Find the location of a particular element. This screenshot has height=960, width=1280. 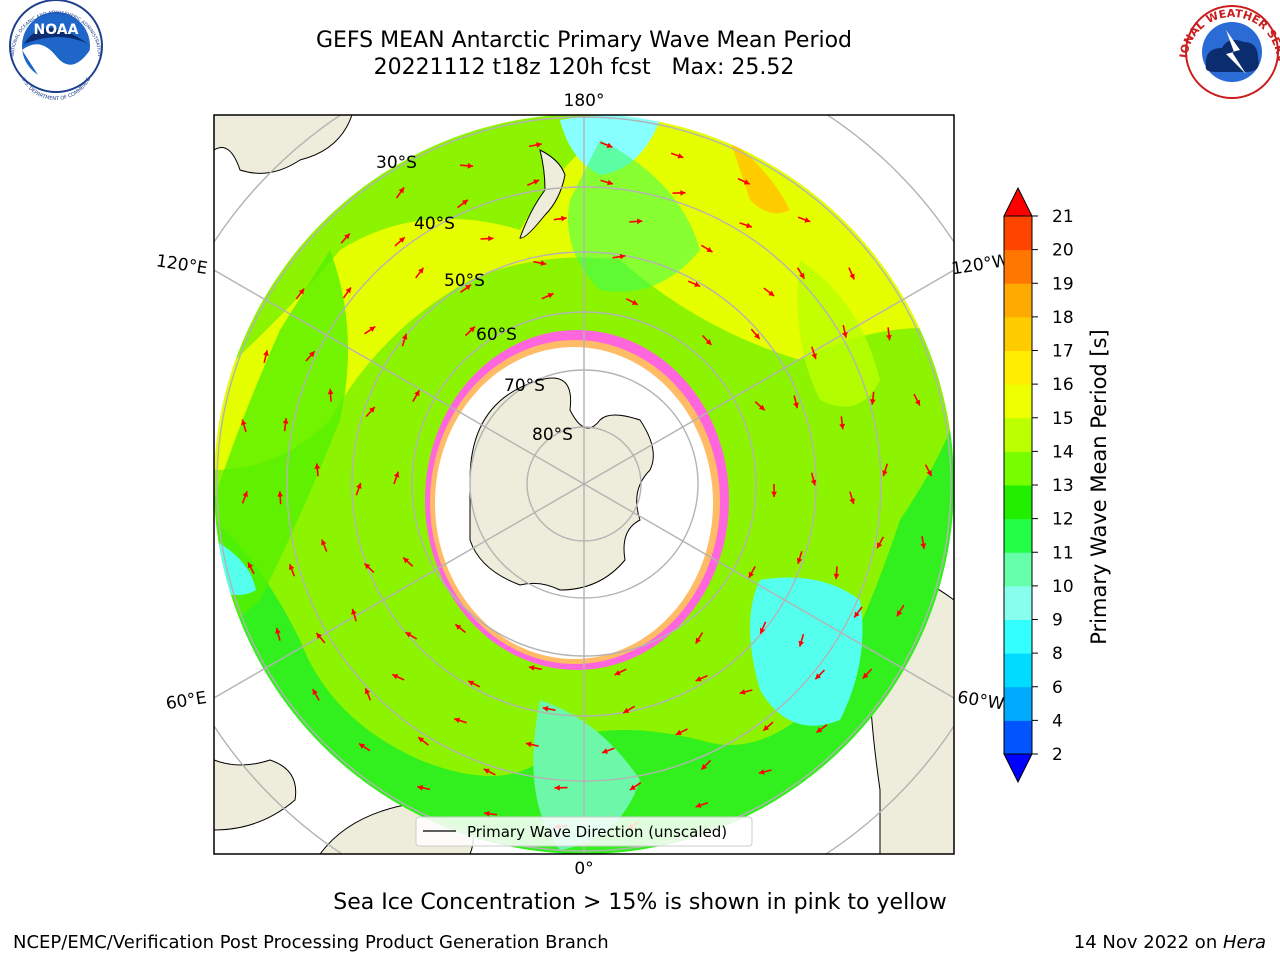

land-antarctica is located at coordinates (561, 484).